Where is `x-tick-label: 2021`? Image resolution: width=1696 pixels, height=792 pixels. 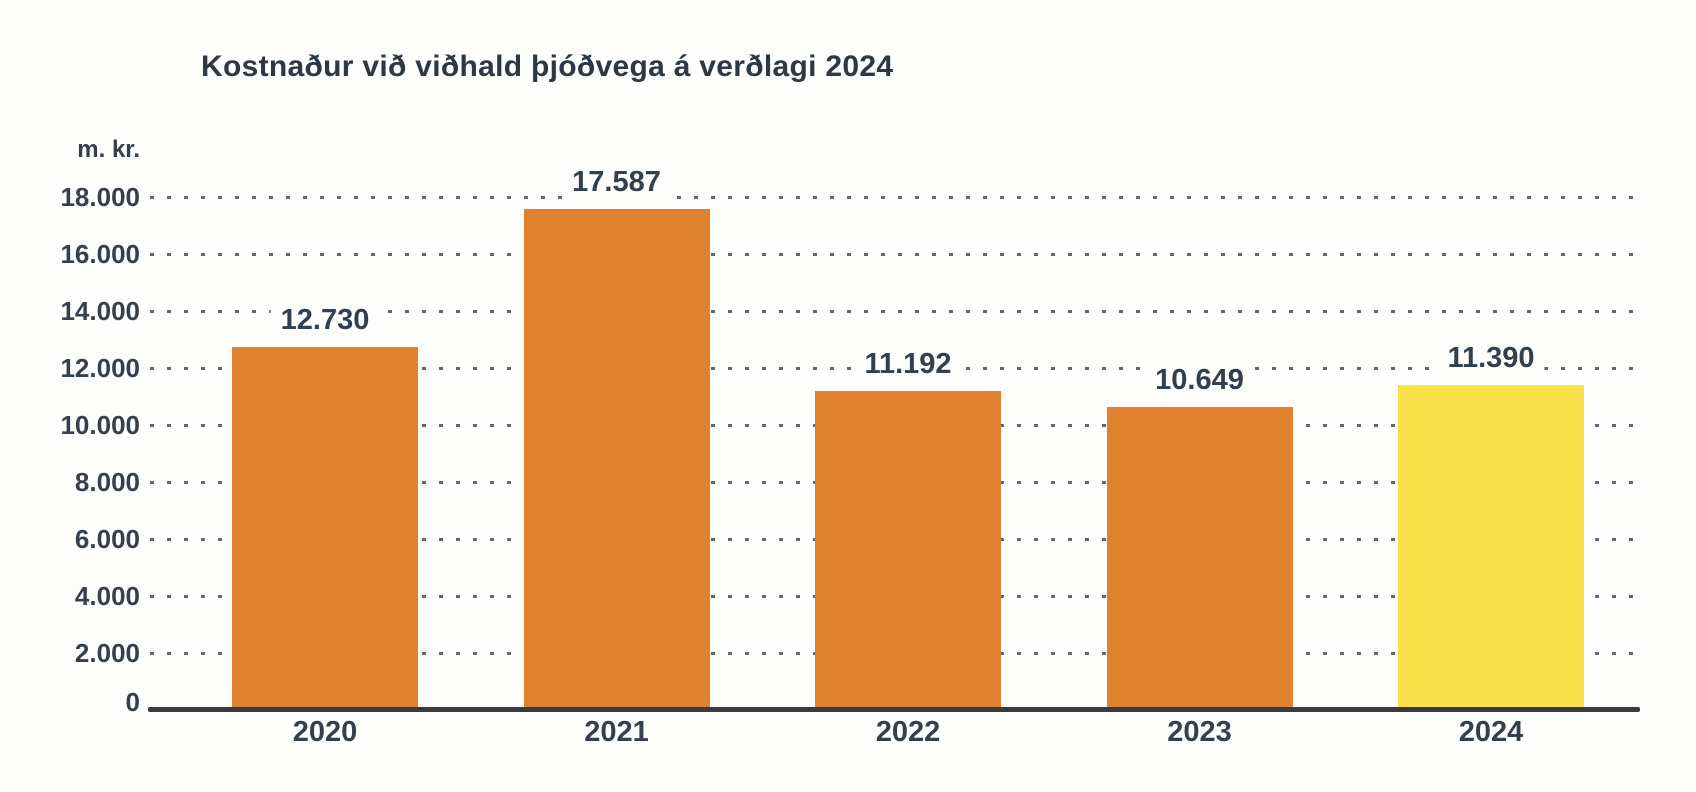
x-tick-label: 2021 is located at coordinates (616, 732).